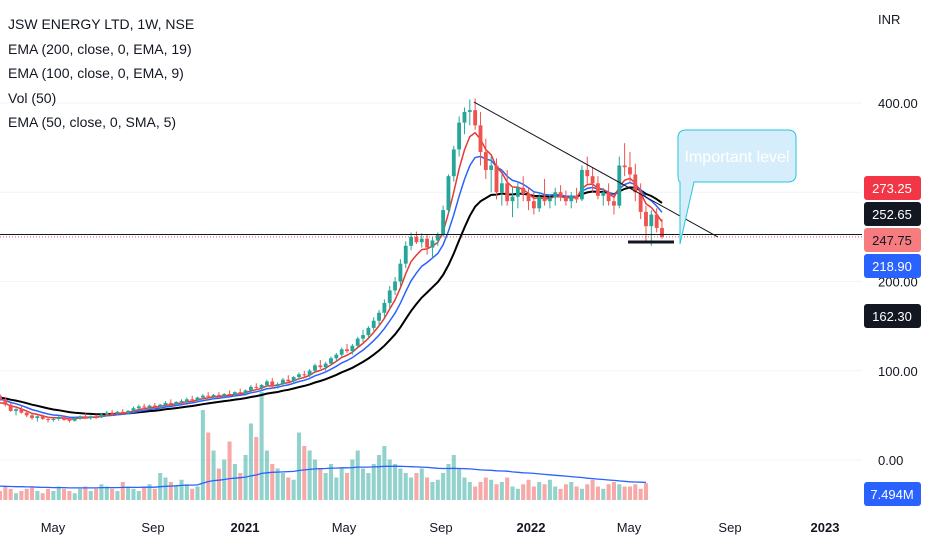  I want to click on indicator-volume: Vol (50), so click(32, 97).